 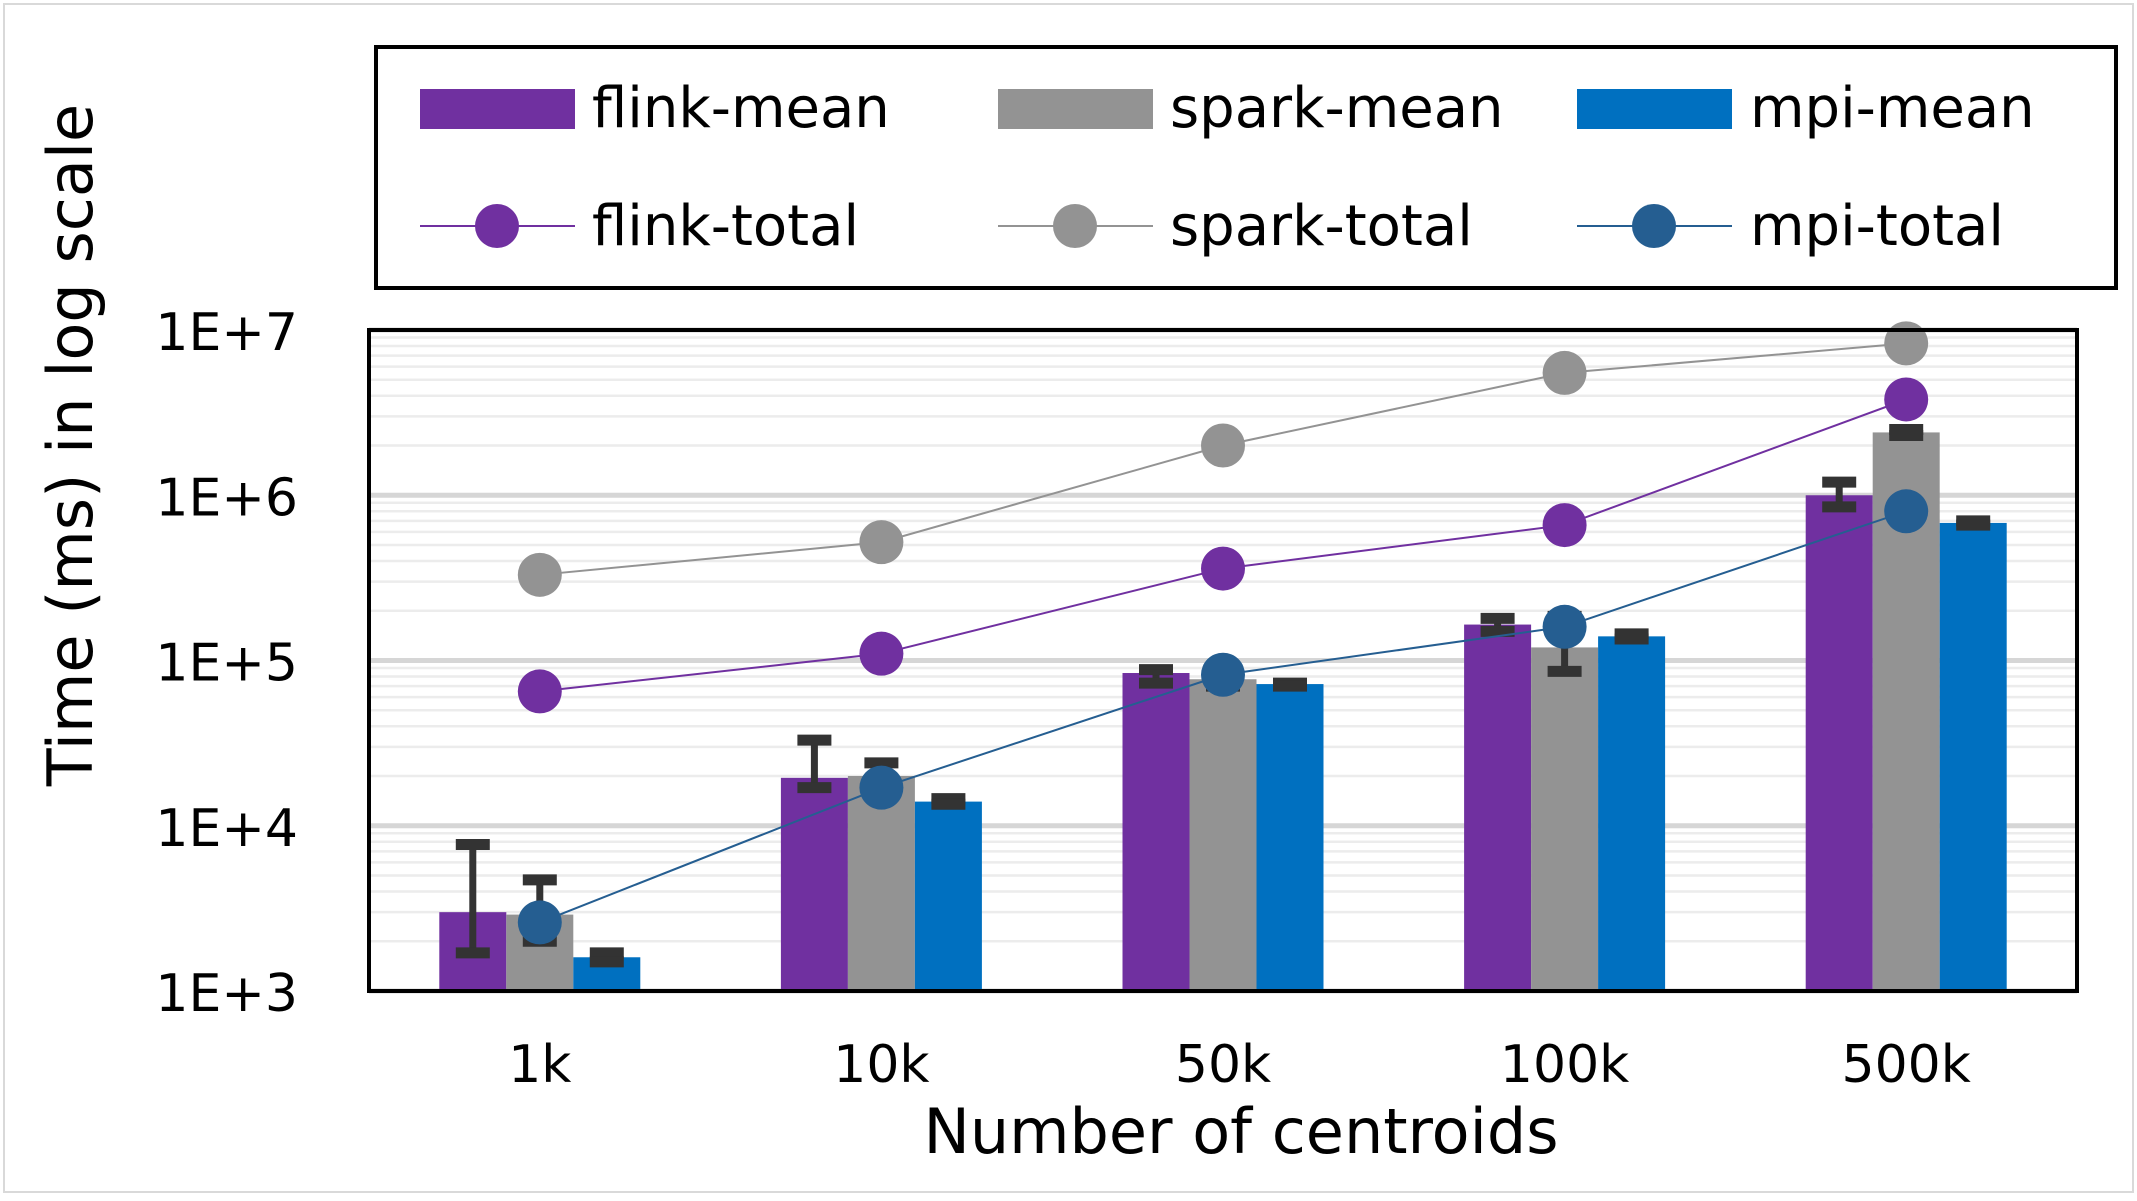 I want to click on point-spark-total-500k, so click(x=1906, y=343).